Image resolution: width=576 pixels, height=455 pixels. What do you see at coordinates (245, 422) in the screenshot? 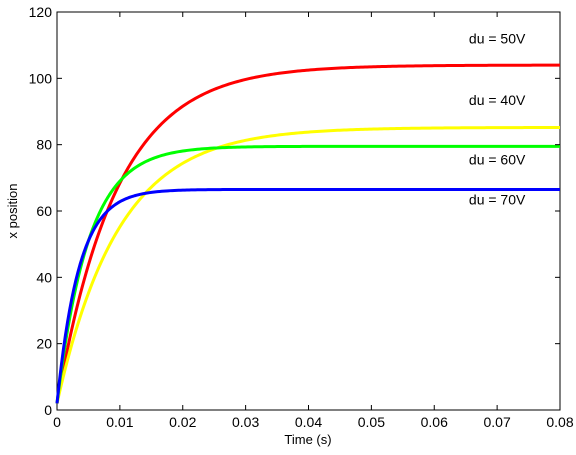
I see `x-tick-label: 0.03` at bounding box center [245, 422].